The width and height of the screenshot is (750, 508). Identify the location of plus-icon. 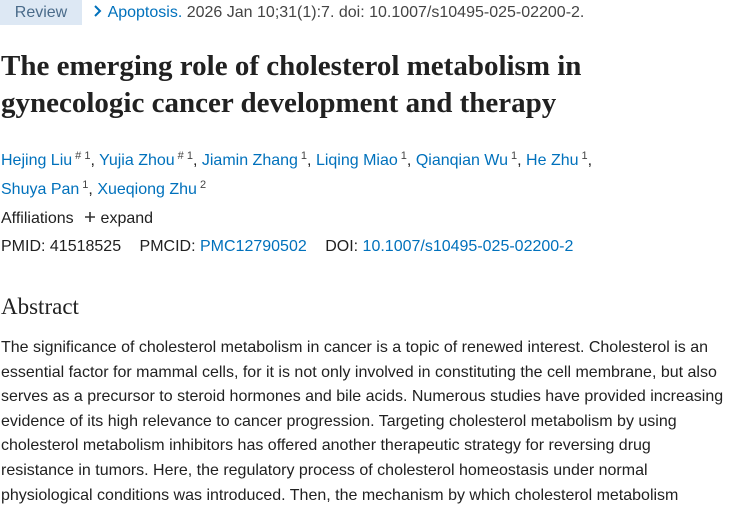
(90, 217).